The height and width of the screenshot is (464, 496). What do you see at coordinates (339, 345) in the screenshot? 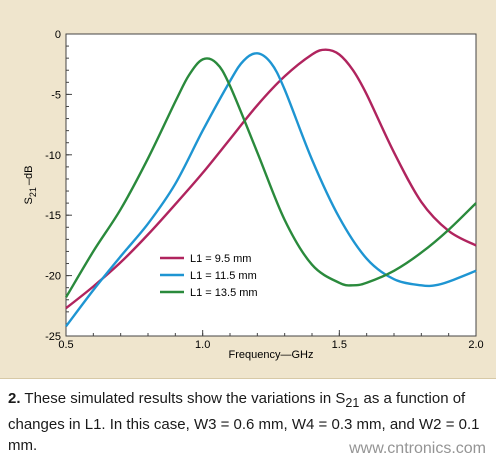
I see `x-tick-label: 1.5` at bounding box center [339, 345].